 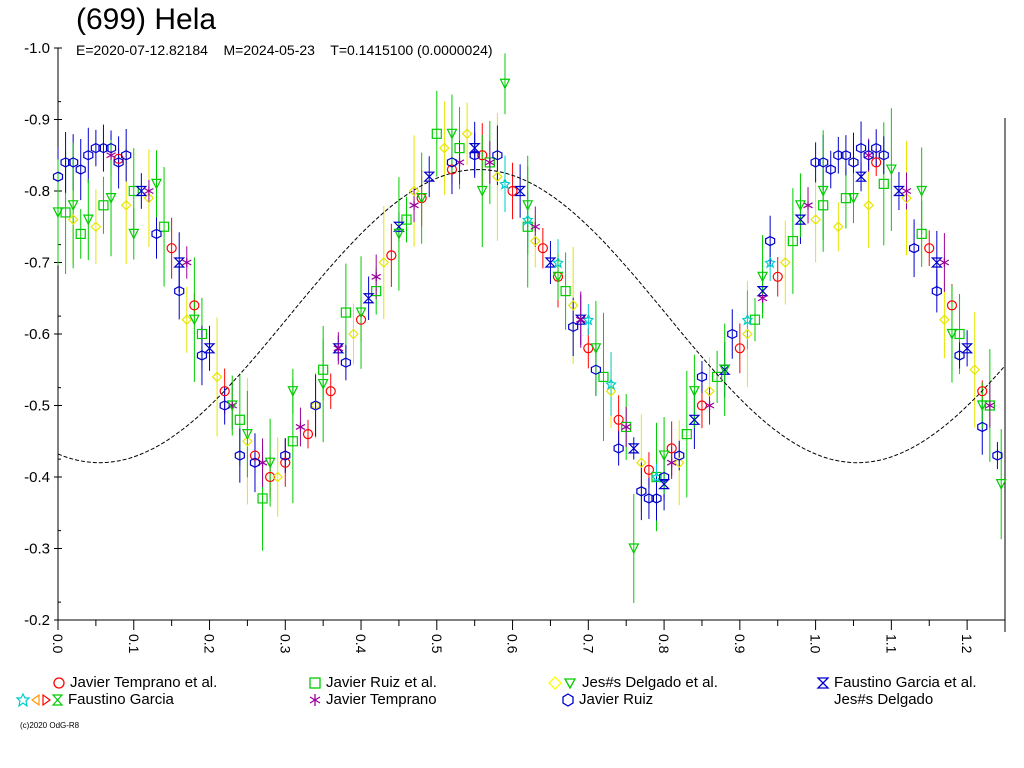 I want to click on legend-label: Jes#s Delgado et al., so click(x=650, y=682).